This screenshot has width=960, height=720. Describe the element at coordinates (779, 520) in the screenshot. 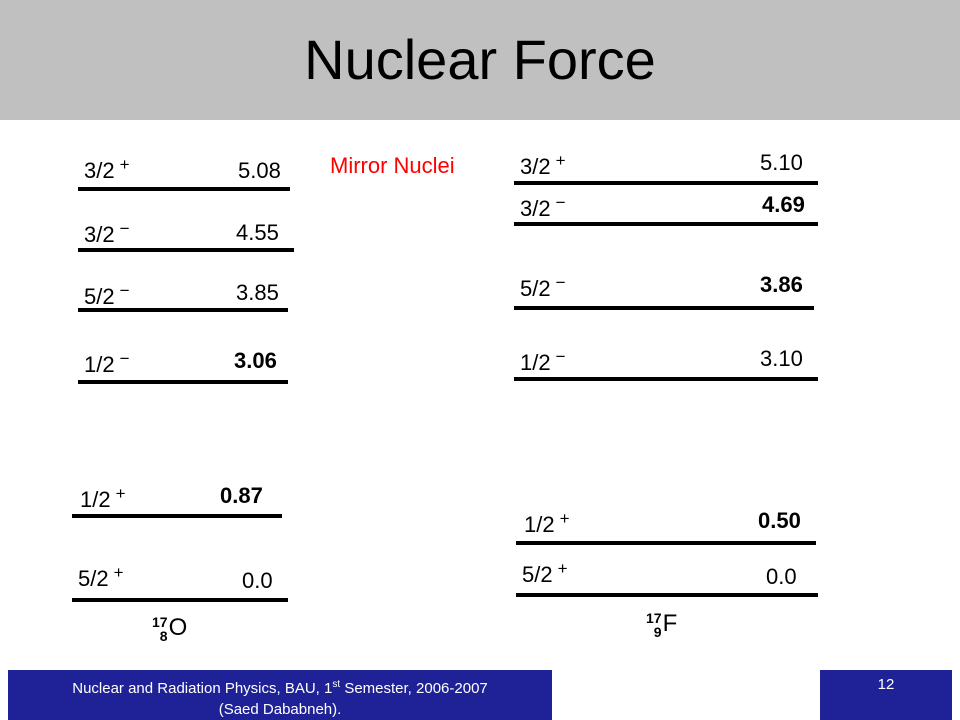

I see `level-energy: 0.50` at that location.